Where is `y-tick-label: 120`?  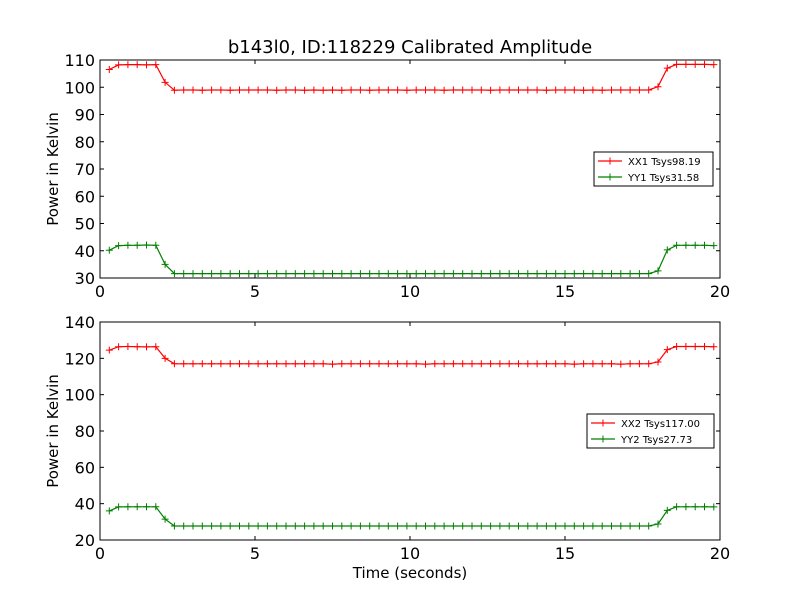
y-tick-label: 120 is located at coordinates (79, 358).